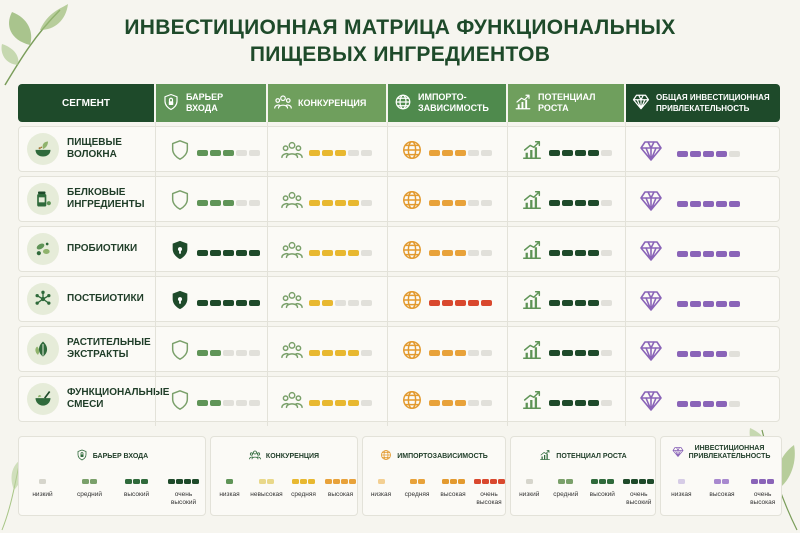 This screenshot has height=533, width=800. Describe the element at coordinates (89, 349) in the screenshot. I see `segment-cell: РАСТИТЕЛЬНЫЕ ЭКСТРАКТЫ` at that location.